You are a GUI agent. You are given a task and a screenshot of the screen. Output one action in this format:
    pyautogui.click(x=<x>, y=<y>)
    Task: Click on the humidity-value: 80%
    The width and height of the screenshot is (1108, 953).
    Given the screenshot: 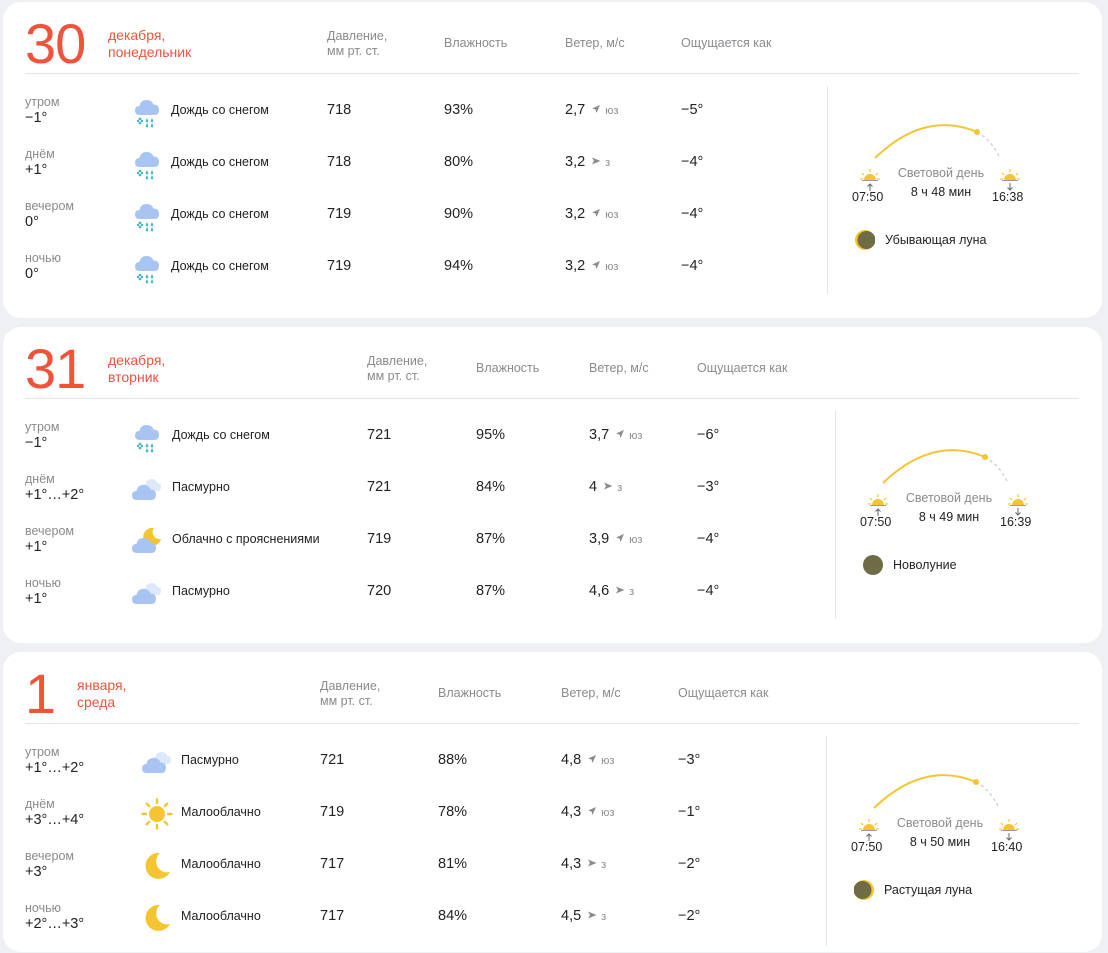 What is the action you would take?
    pyautogui.click(x=459, y=162)
    